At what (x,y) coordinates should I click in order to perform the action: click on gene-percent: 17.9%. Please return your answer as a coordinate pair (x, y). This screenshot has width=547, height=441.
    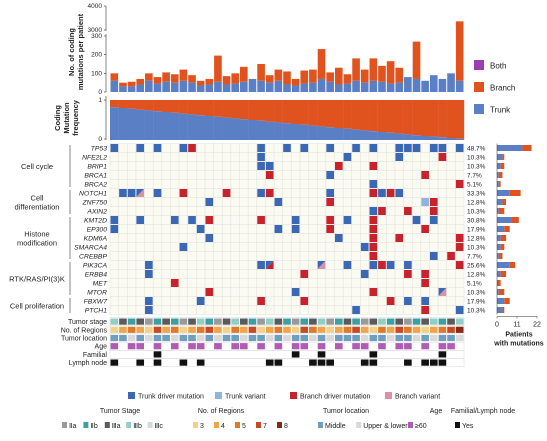
    Looking at the image, I should click on (476, 230).